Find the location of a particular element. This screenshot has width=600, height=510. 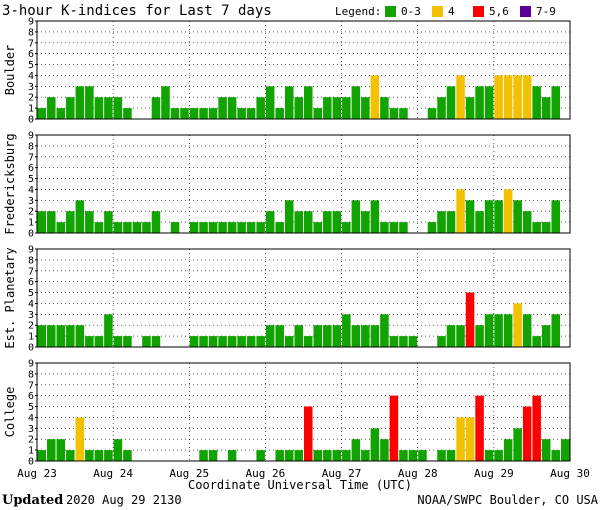

footer-source: NOAA/SWPC Boulder, CO USA is located at coordinates (507, 500).